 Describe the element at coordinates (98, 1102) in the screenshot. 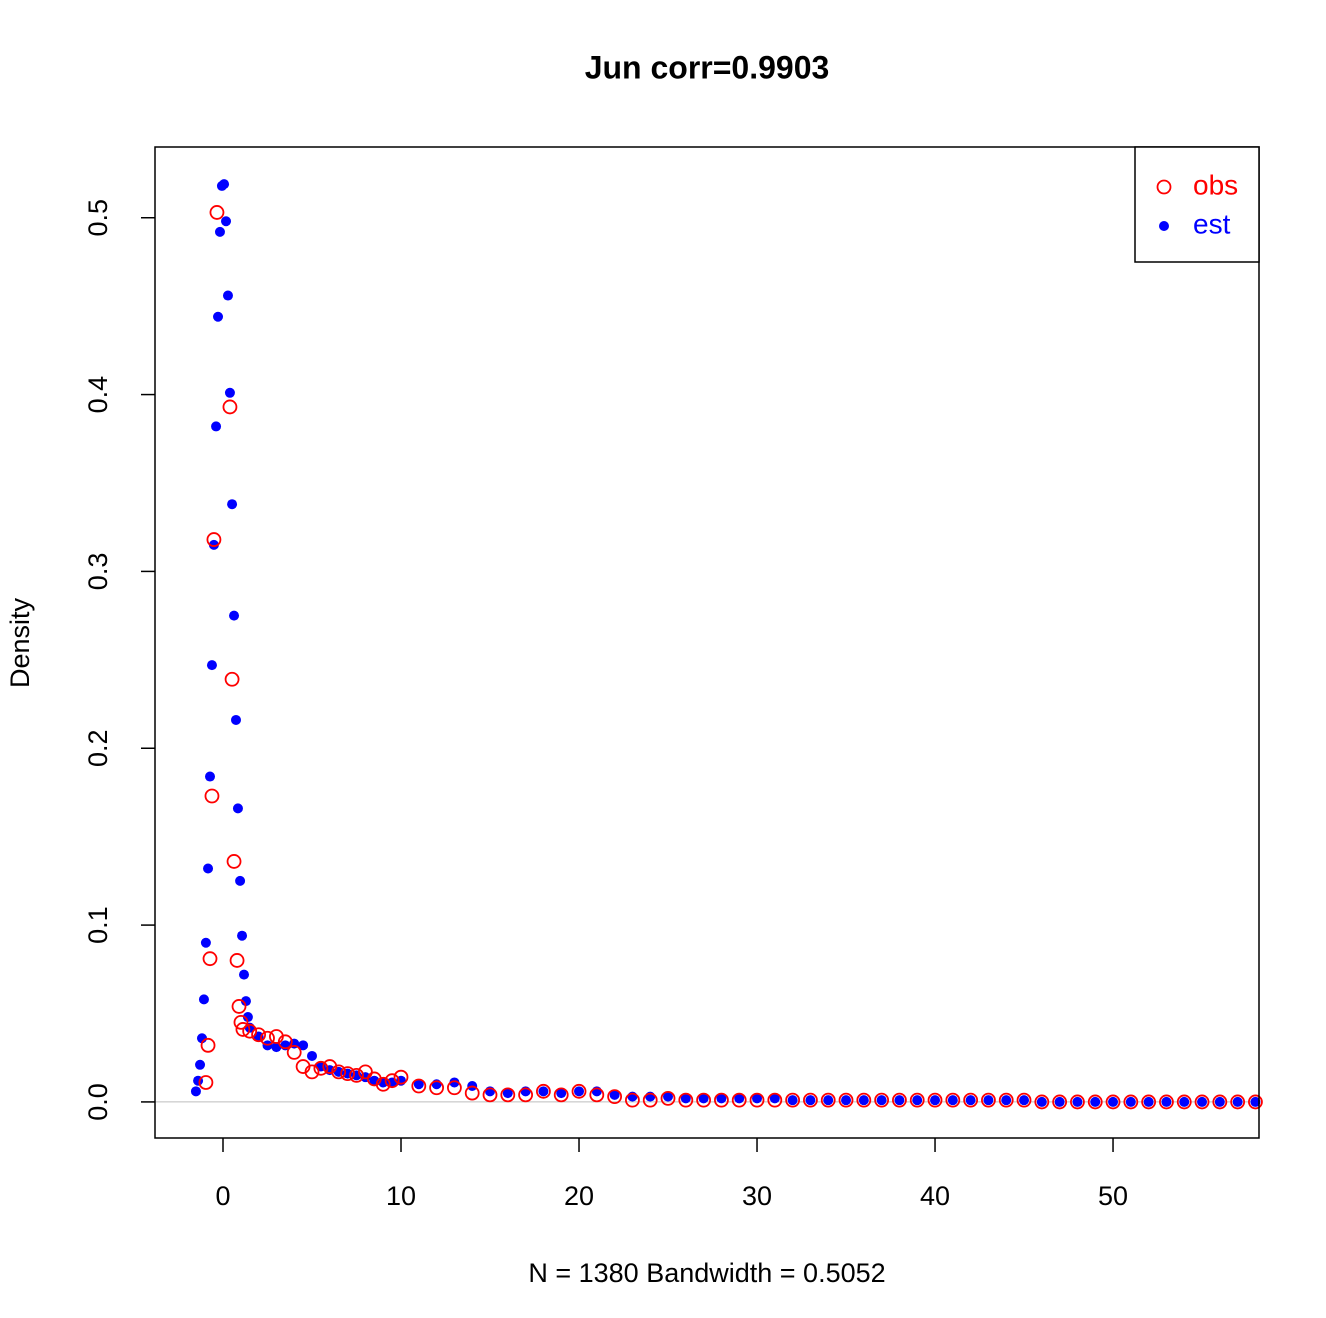

I see `y-tick-label: 0.0` at that location.